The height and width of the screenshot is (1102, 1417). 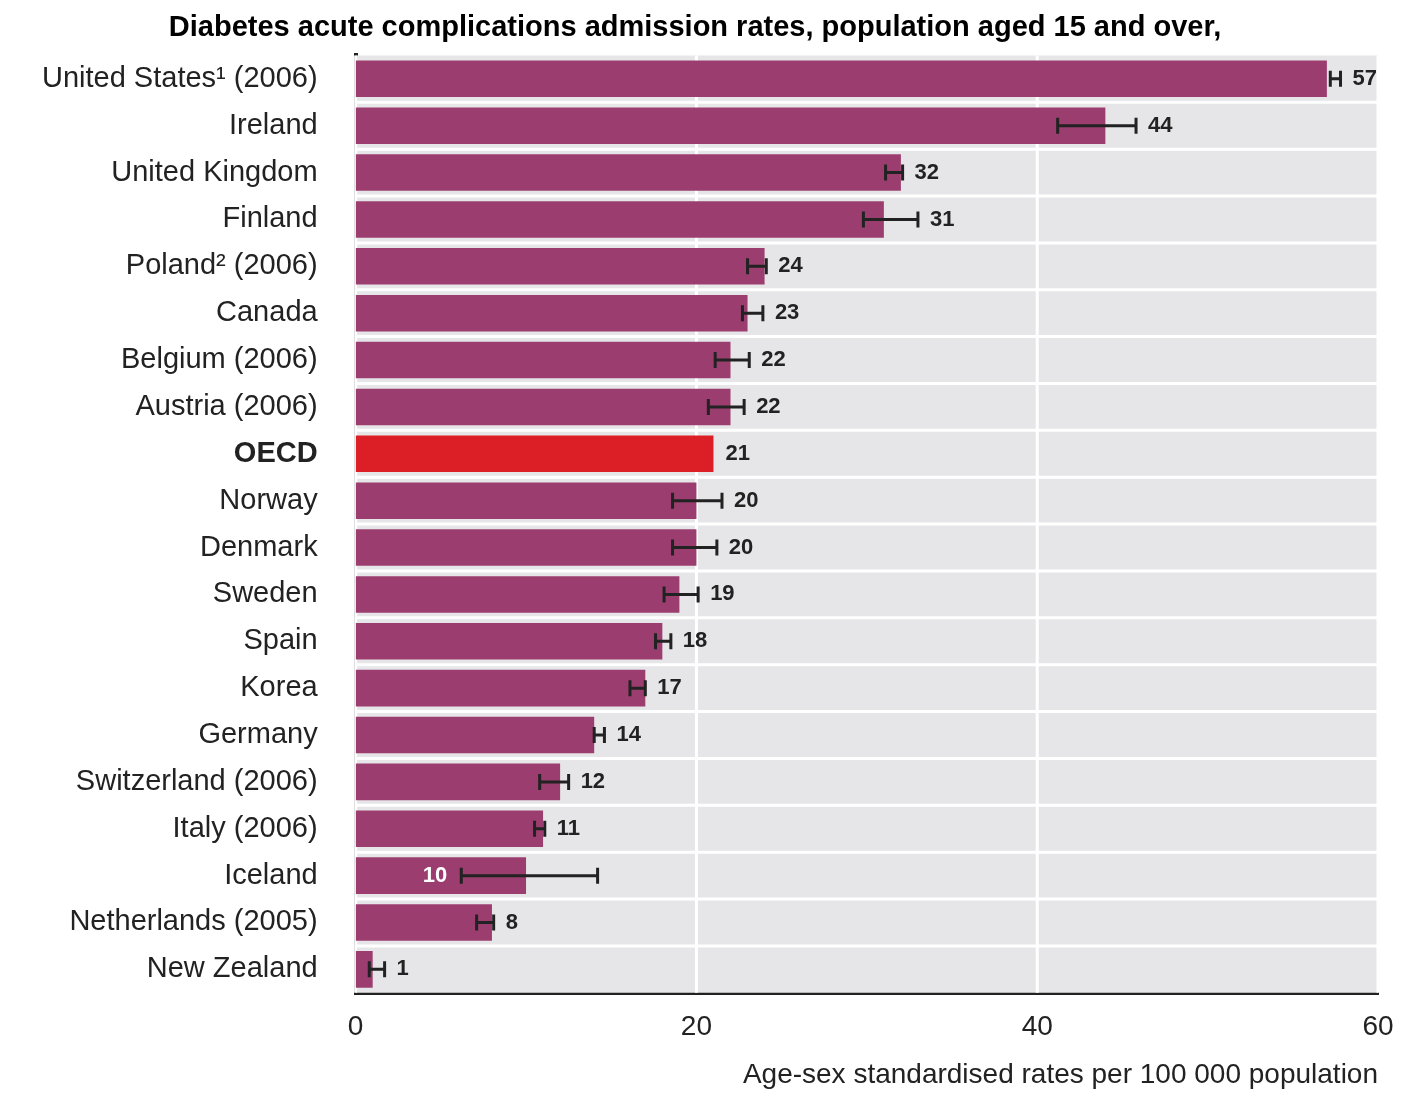 What do you see at coordinates (1161, 124) in the screenshot?
I see `data-label: 44` at bounding box center [1161, 124].